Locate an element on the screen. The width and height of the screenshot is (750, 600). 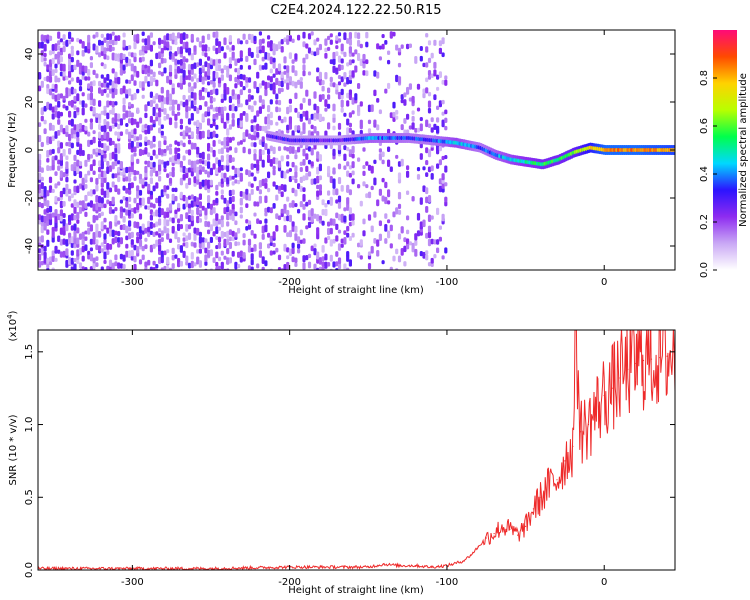
y-tick-label: -40 is located at coordinates (29, 246).